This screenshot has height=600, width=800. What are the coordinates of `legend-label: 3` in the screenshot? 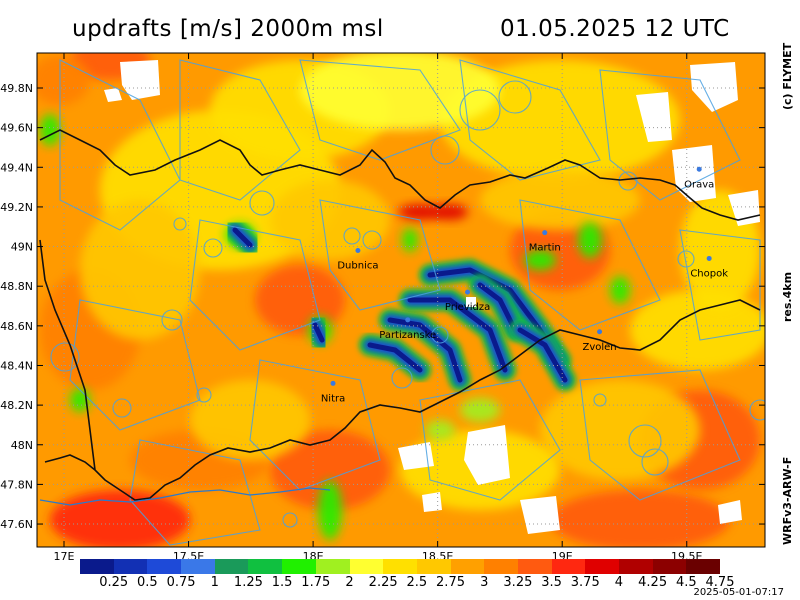 It's located at (484, 582).